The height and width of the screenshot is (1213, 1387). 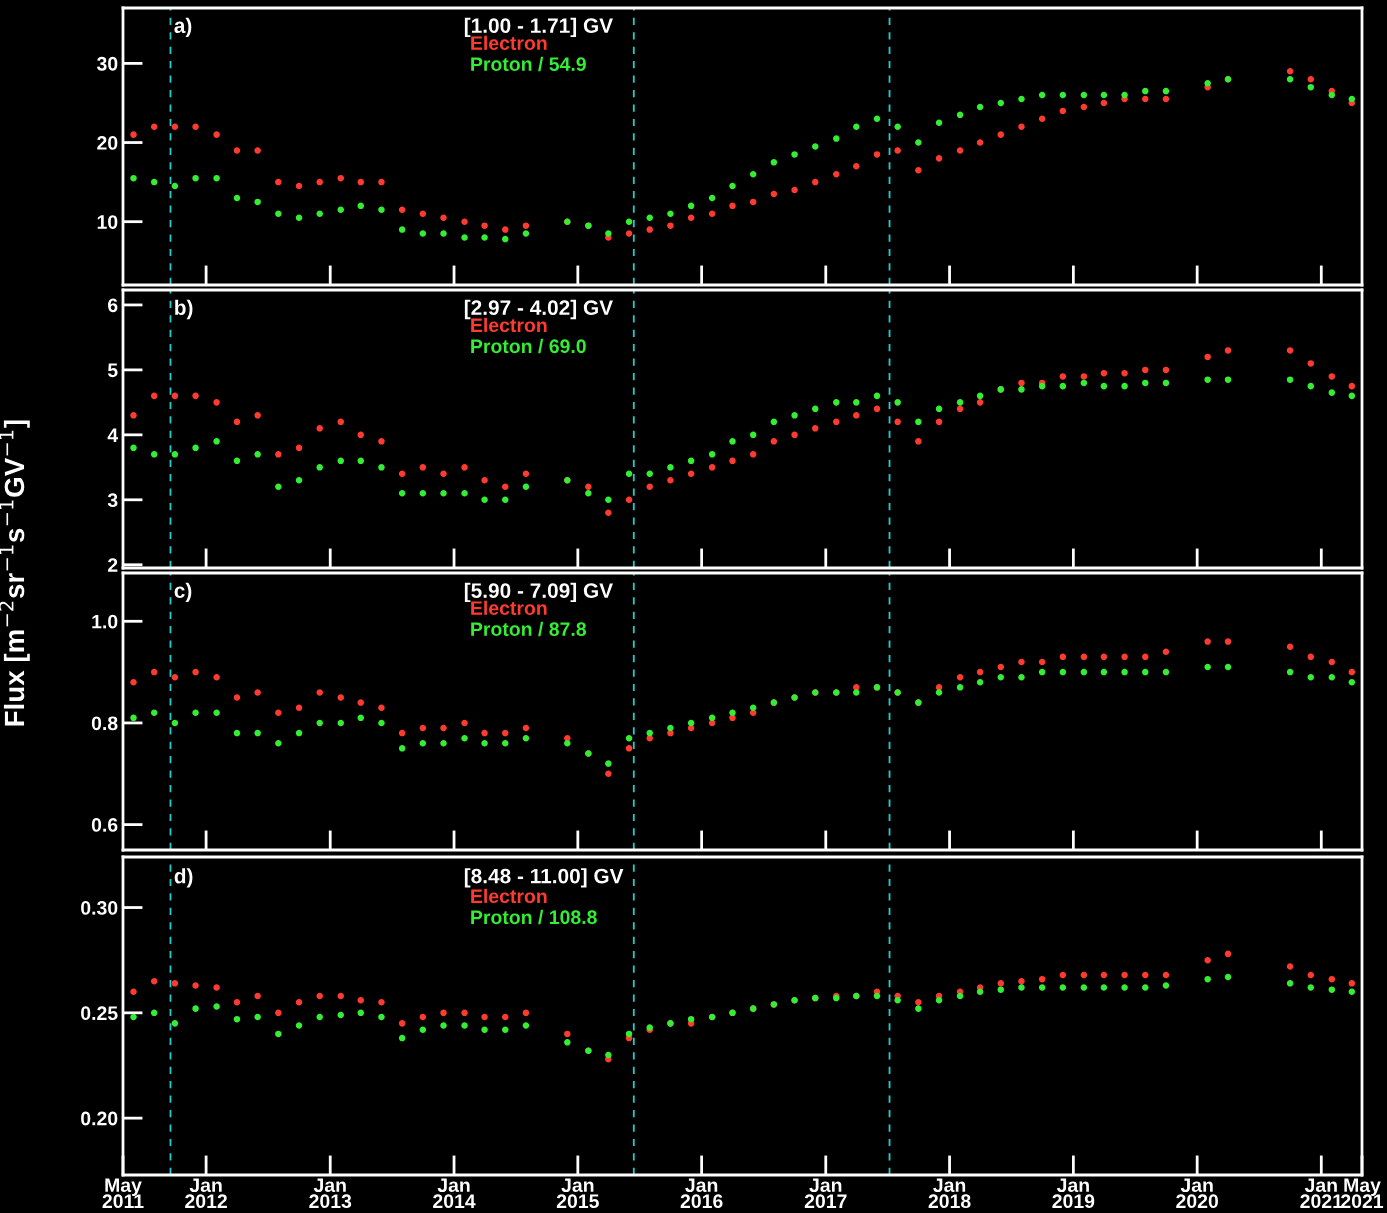 I want to click on y-tick-label: 1.0, so click(x=105, y=621).